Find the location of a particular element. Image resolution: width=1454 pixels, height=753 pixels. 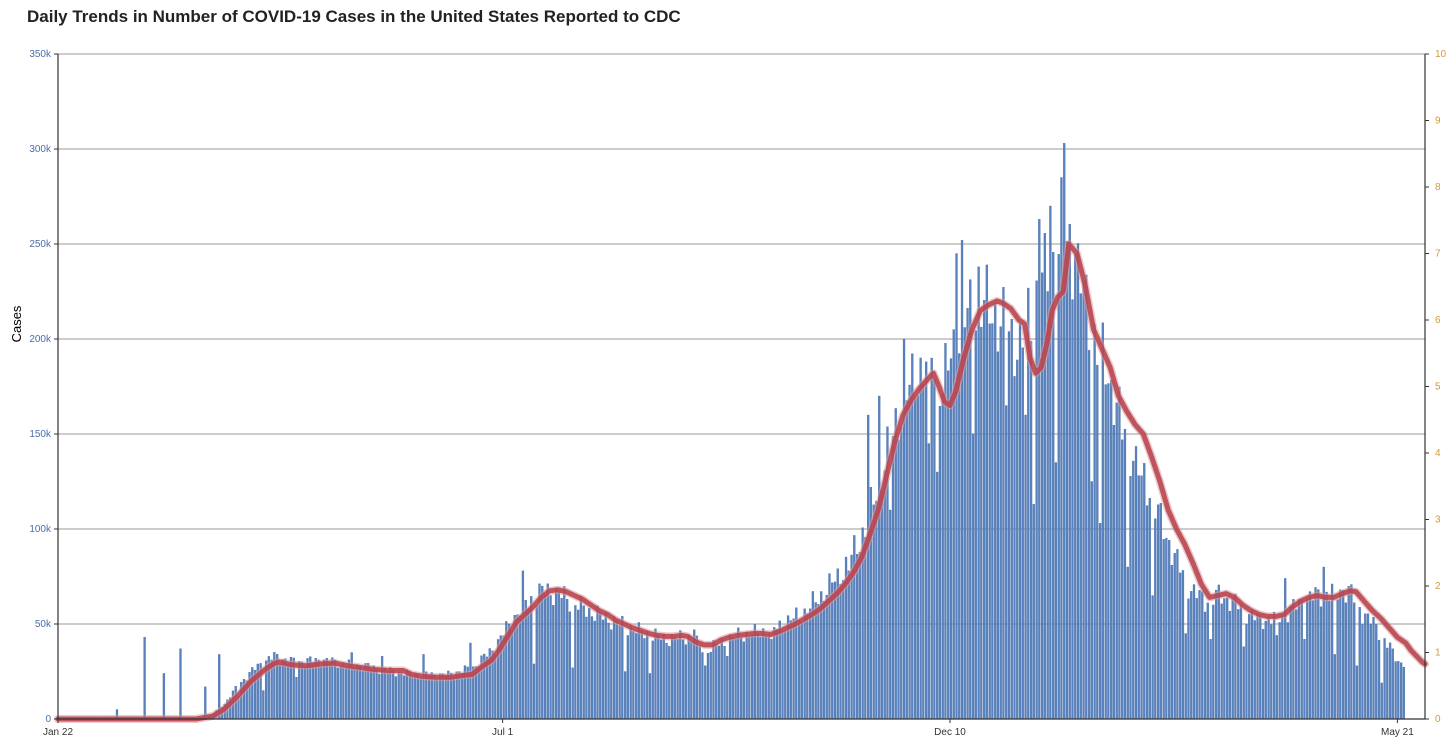

right-tick-label: 6 is located at coordinates (1438, 320).